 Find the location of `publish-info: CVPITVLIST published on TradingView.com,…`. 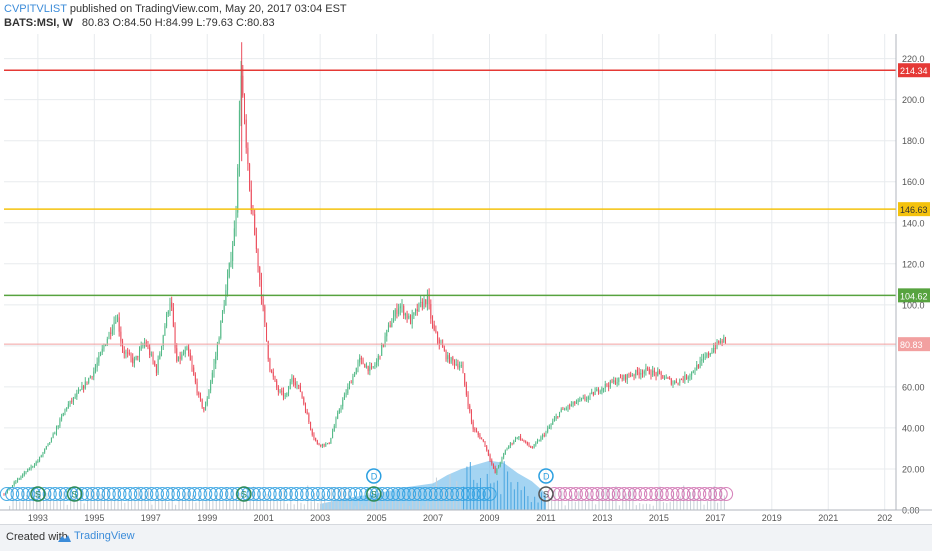

publish-info: CVPITVLIST published on TradingView.com,… is located at coordinates (175, 9).